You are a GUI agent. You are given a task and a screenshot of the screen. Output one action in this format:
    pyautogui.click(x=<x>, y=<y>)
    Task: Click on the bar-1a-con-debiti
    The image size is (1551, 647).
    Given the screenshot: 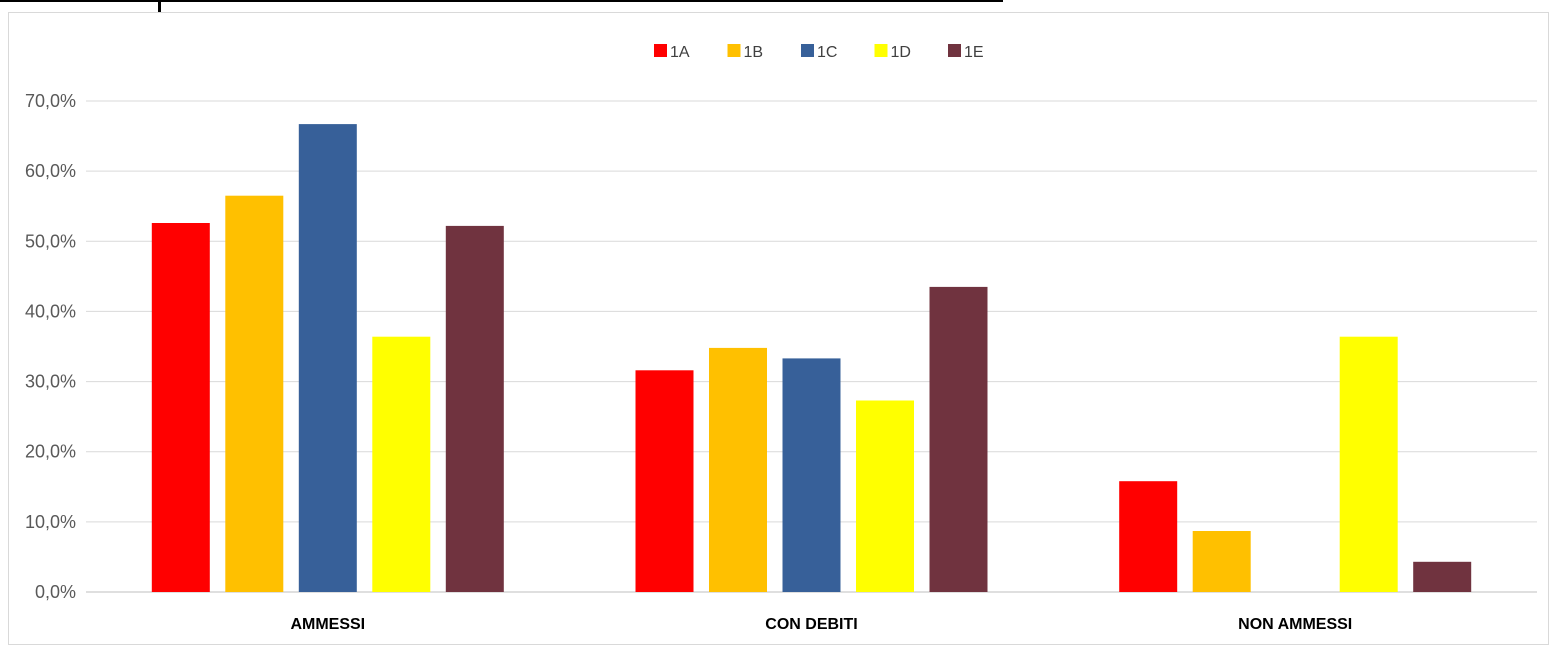 What is the action you would take?
    pyautogui.click(x=664, y=481)
    